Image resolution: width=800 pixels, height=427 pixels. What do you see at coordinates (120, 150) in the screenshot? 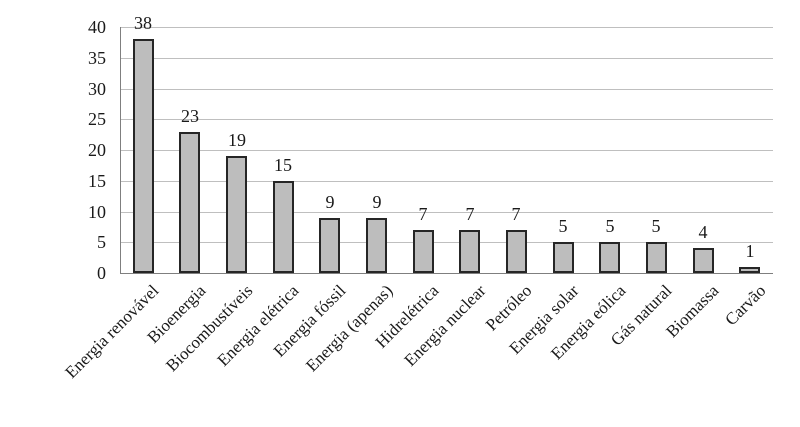
I see `y-axis-line` at bounding box center [120, 150].